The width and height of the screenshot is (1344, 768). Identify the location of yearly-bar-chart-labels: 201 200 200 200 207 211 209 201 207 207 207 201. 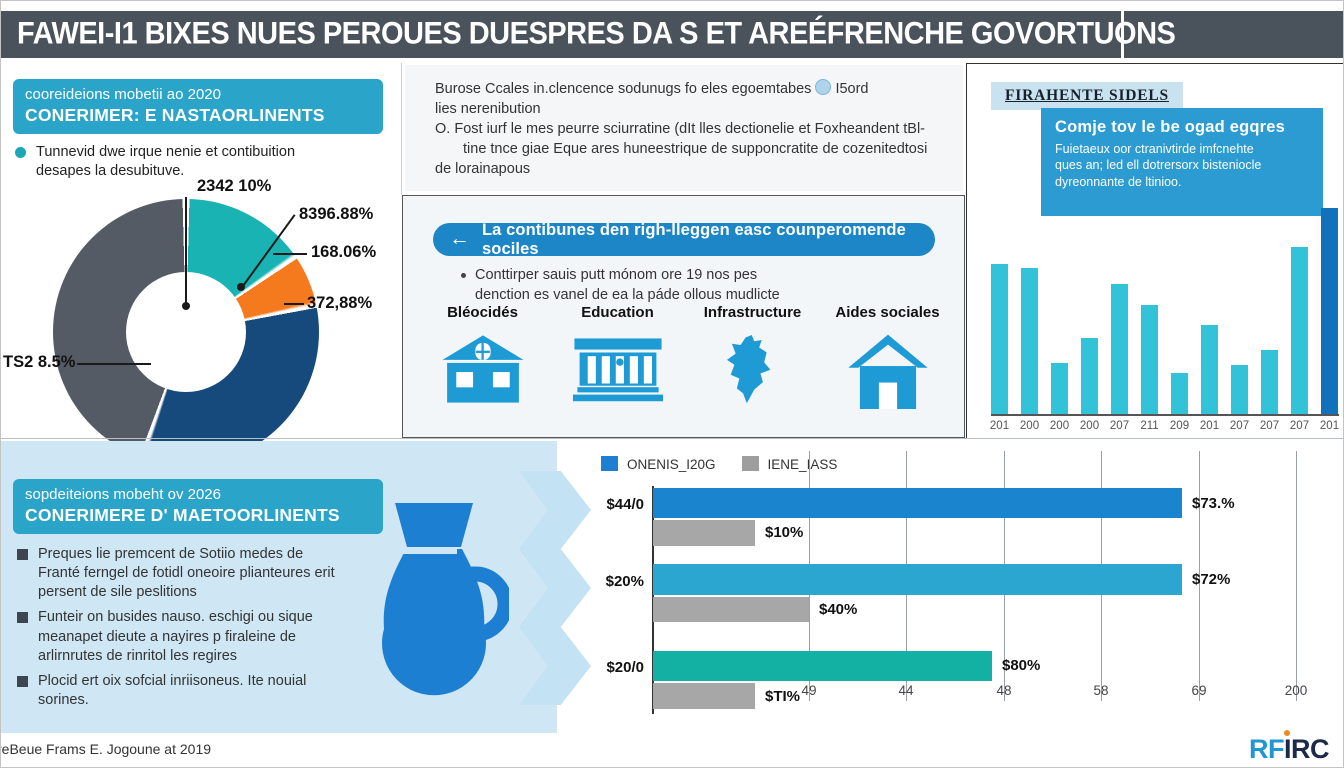
(1164, 426).